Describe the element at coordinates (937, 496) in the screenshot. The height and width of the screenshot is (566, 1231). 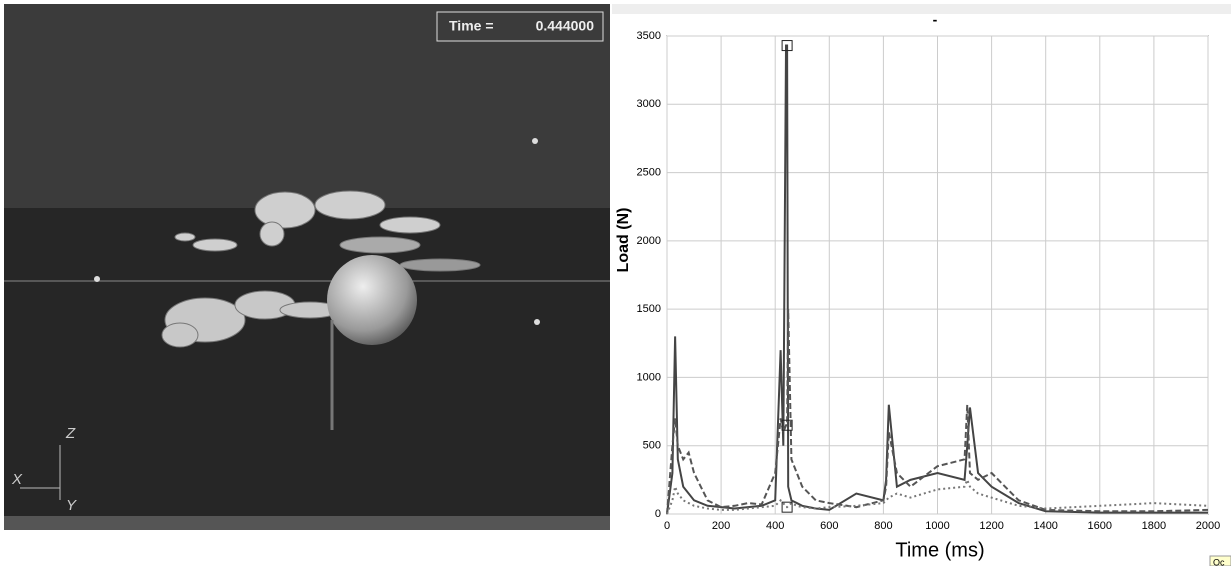
I see `series-line` at that location.